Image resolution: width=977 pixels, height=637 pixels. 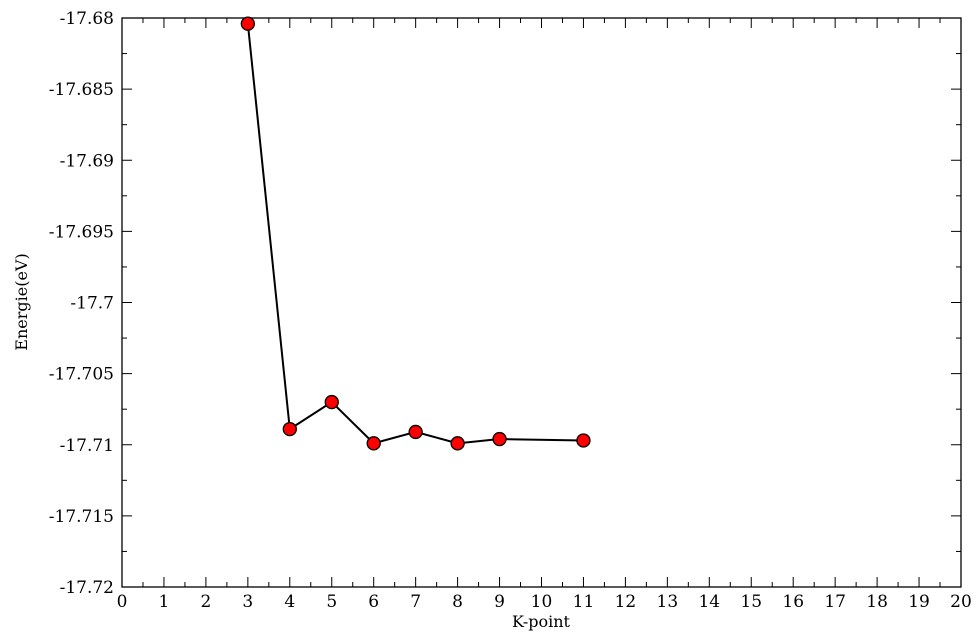 What do you see at coordinates (81, 90) in the screenshot?
I see `y-tick-label: -17.685` at bounding box center [81, 90].